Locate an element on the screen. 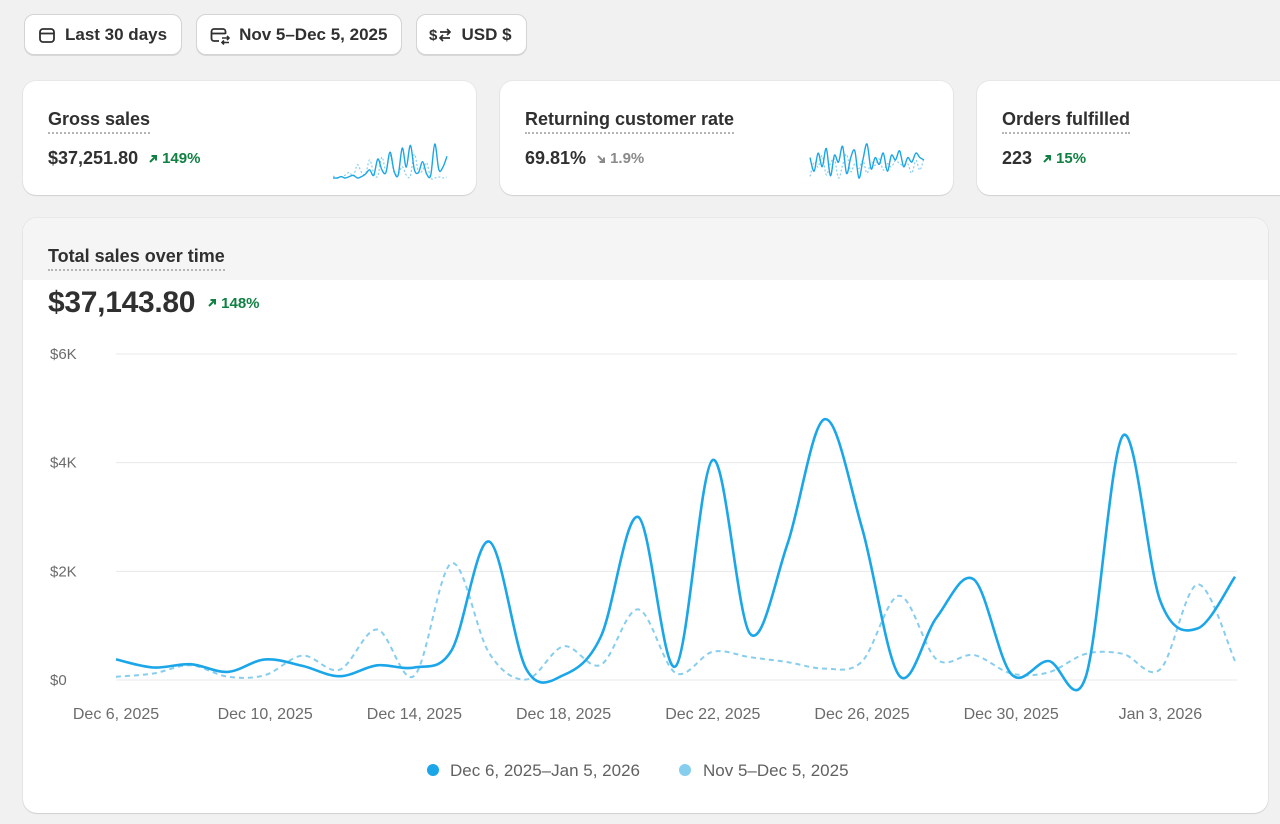 The height and width of the screenshot is (824, 1280). metric-title: Orders fulfilled is located at coordinates (1066, 121).